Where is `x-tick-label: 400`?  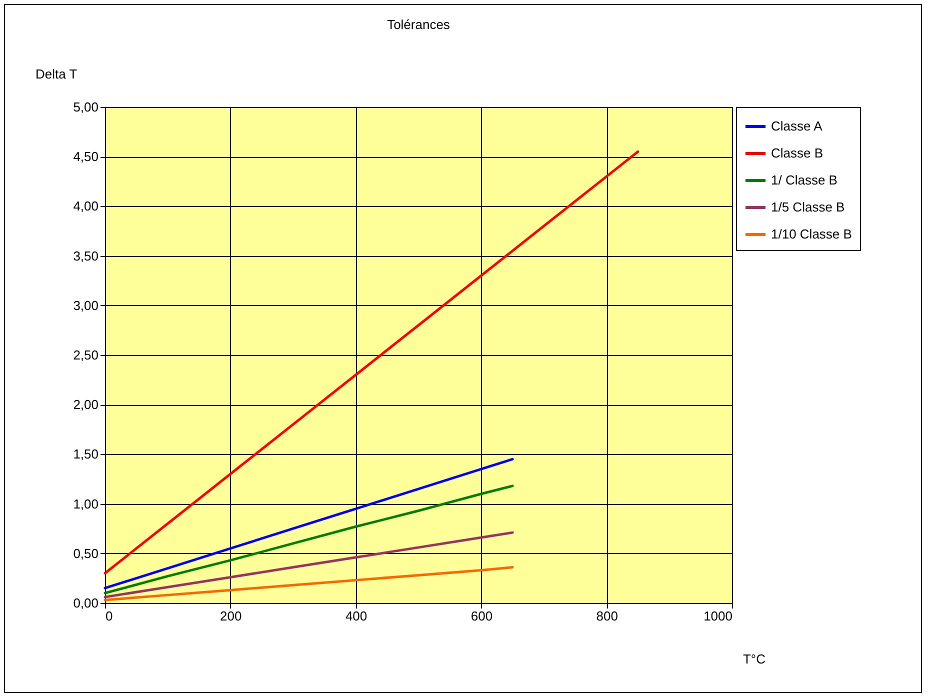 x-tick-label: 400 is located at coordinates (356, 616).